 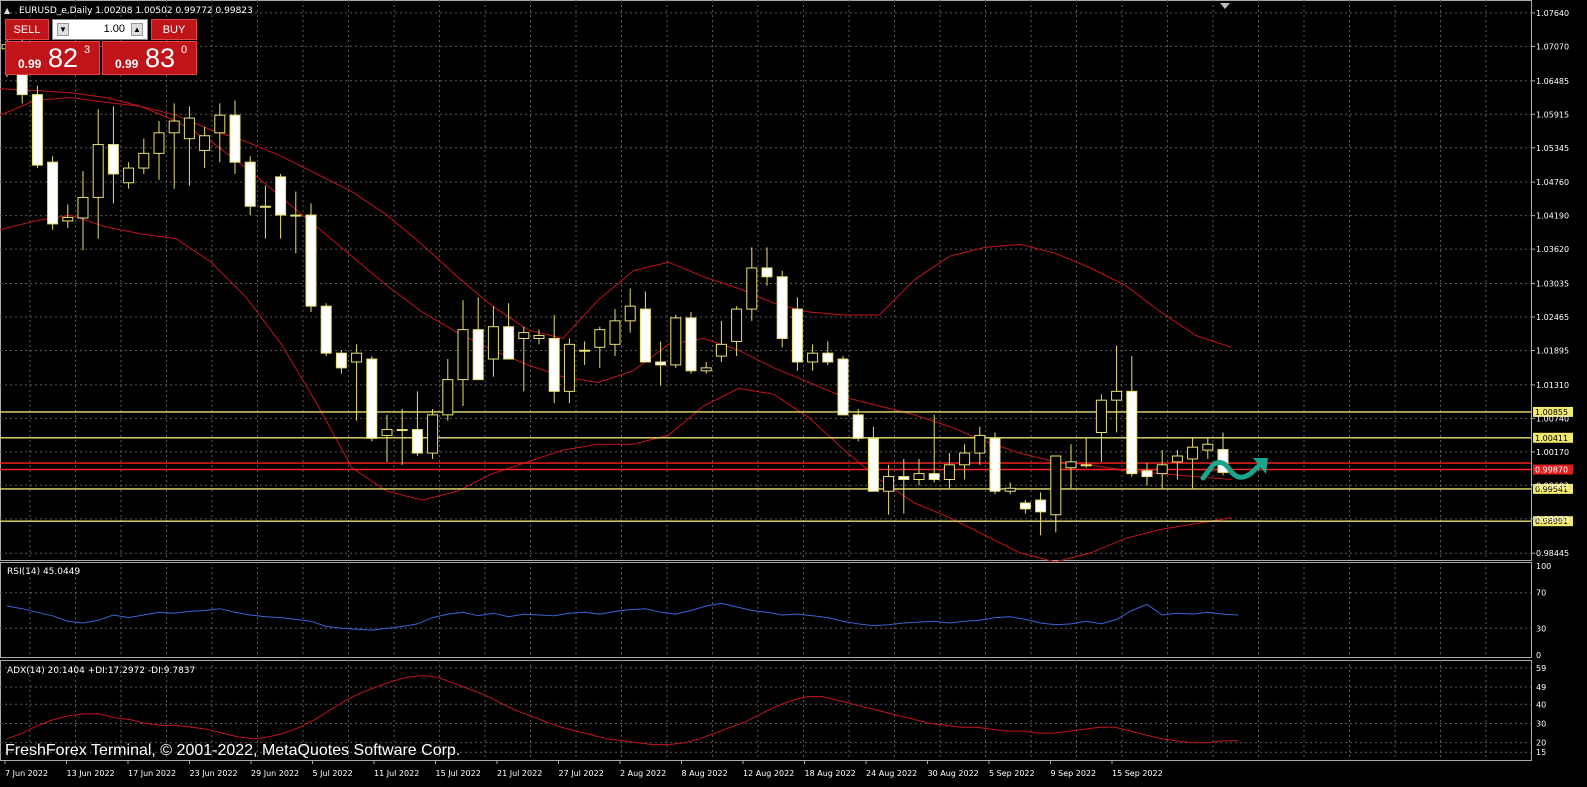 What do you see at coordinates (519, 773) in the screenshot?
I see `time-tick-label: 21 Jul 2022` at bounding box center [519, 773].